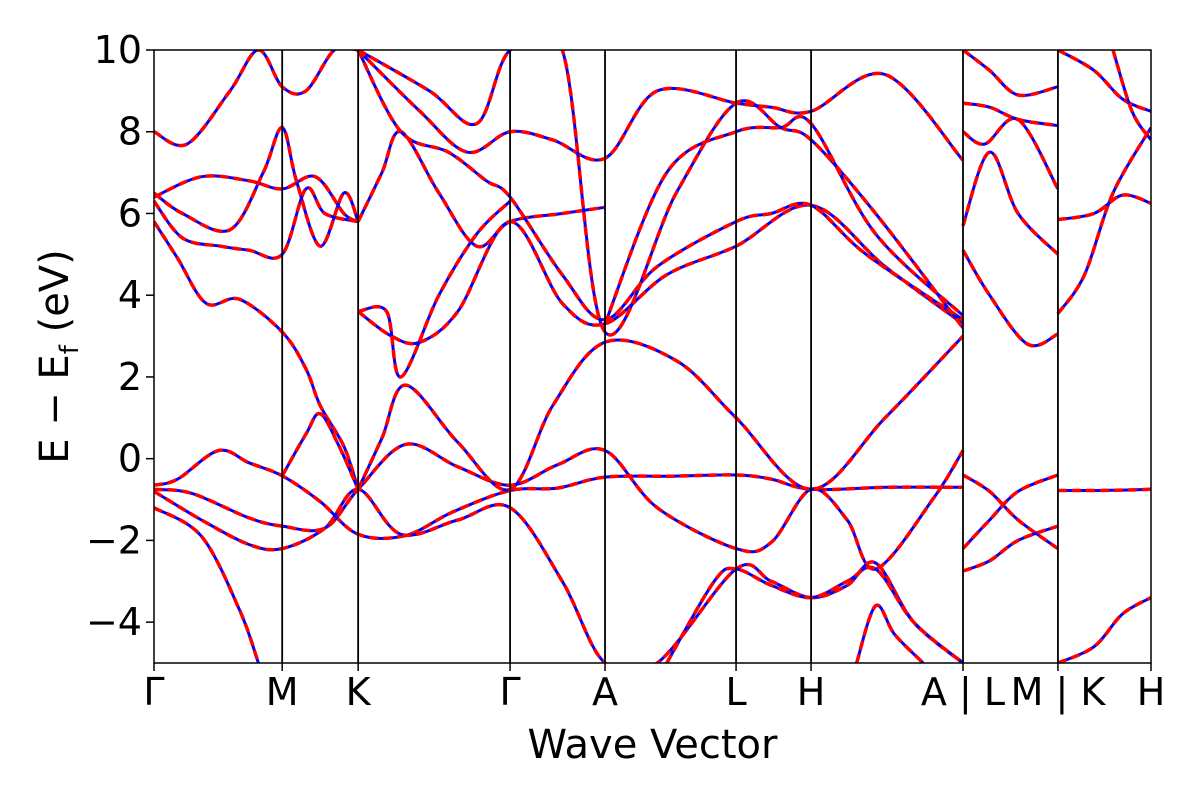 This screenshot has width=1200, height=805. Describe the element at coordinates (114, 622) in the screenshot. I see `y-tick-label-0: −4` at that location.